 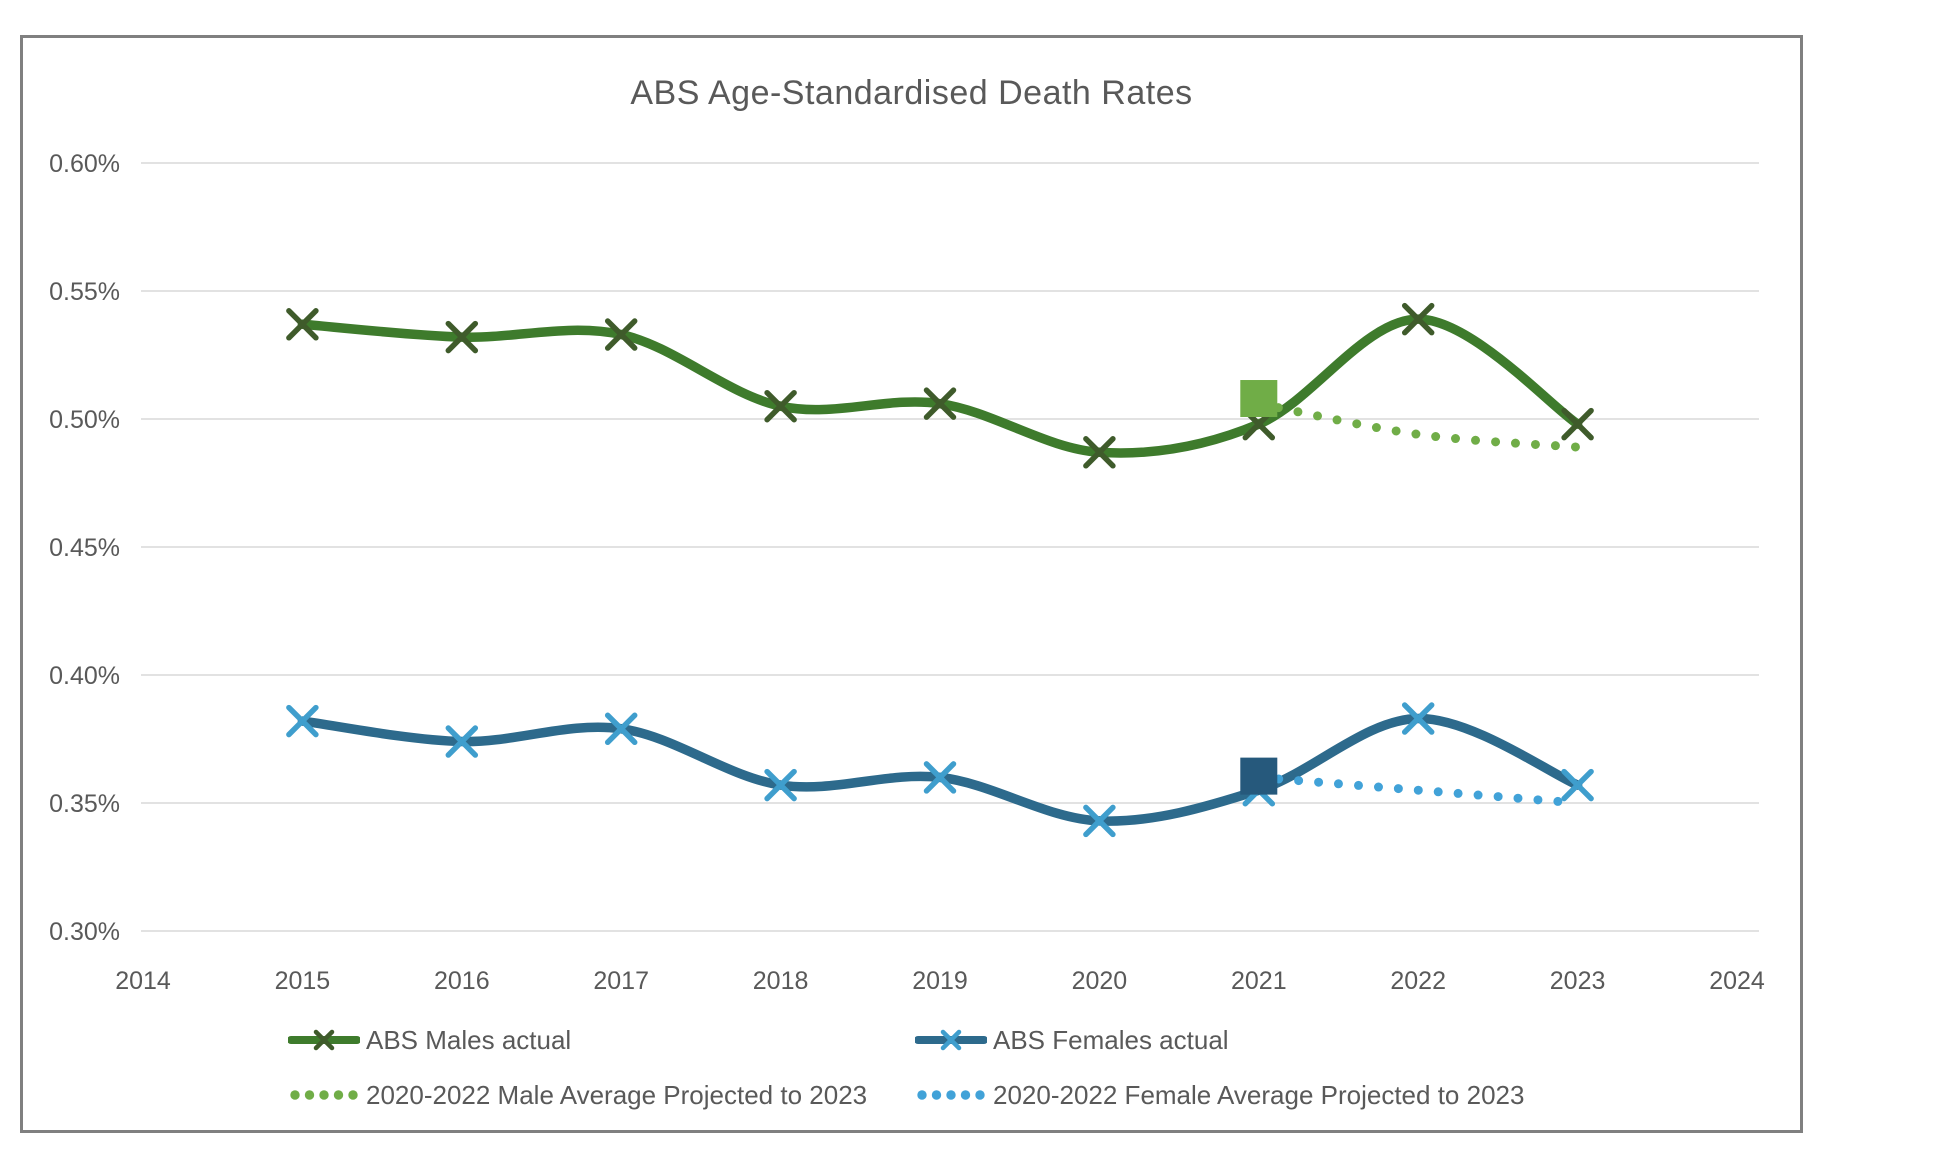 What do you see at coordinates (84, 804) in the screenshot?
I see `y-axis-tick-label: 0.35%` at bounding box center [84, 804].